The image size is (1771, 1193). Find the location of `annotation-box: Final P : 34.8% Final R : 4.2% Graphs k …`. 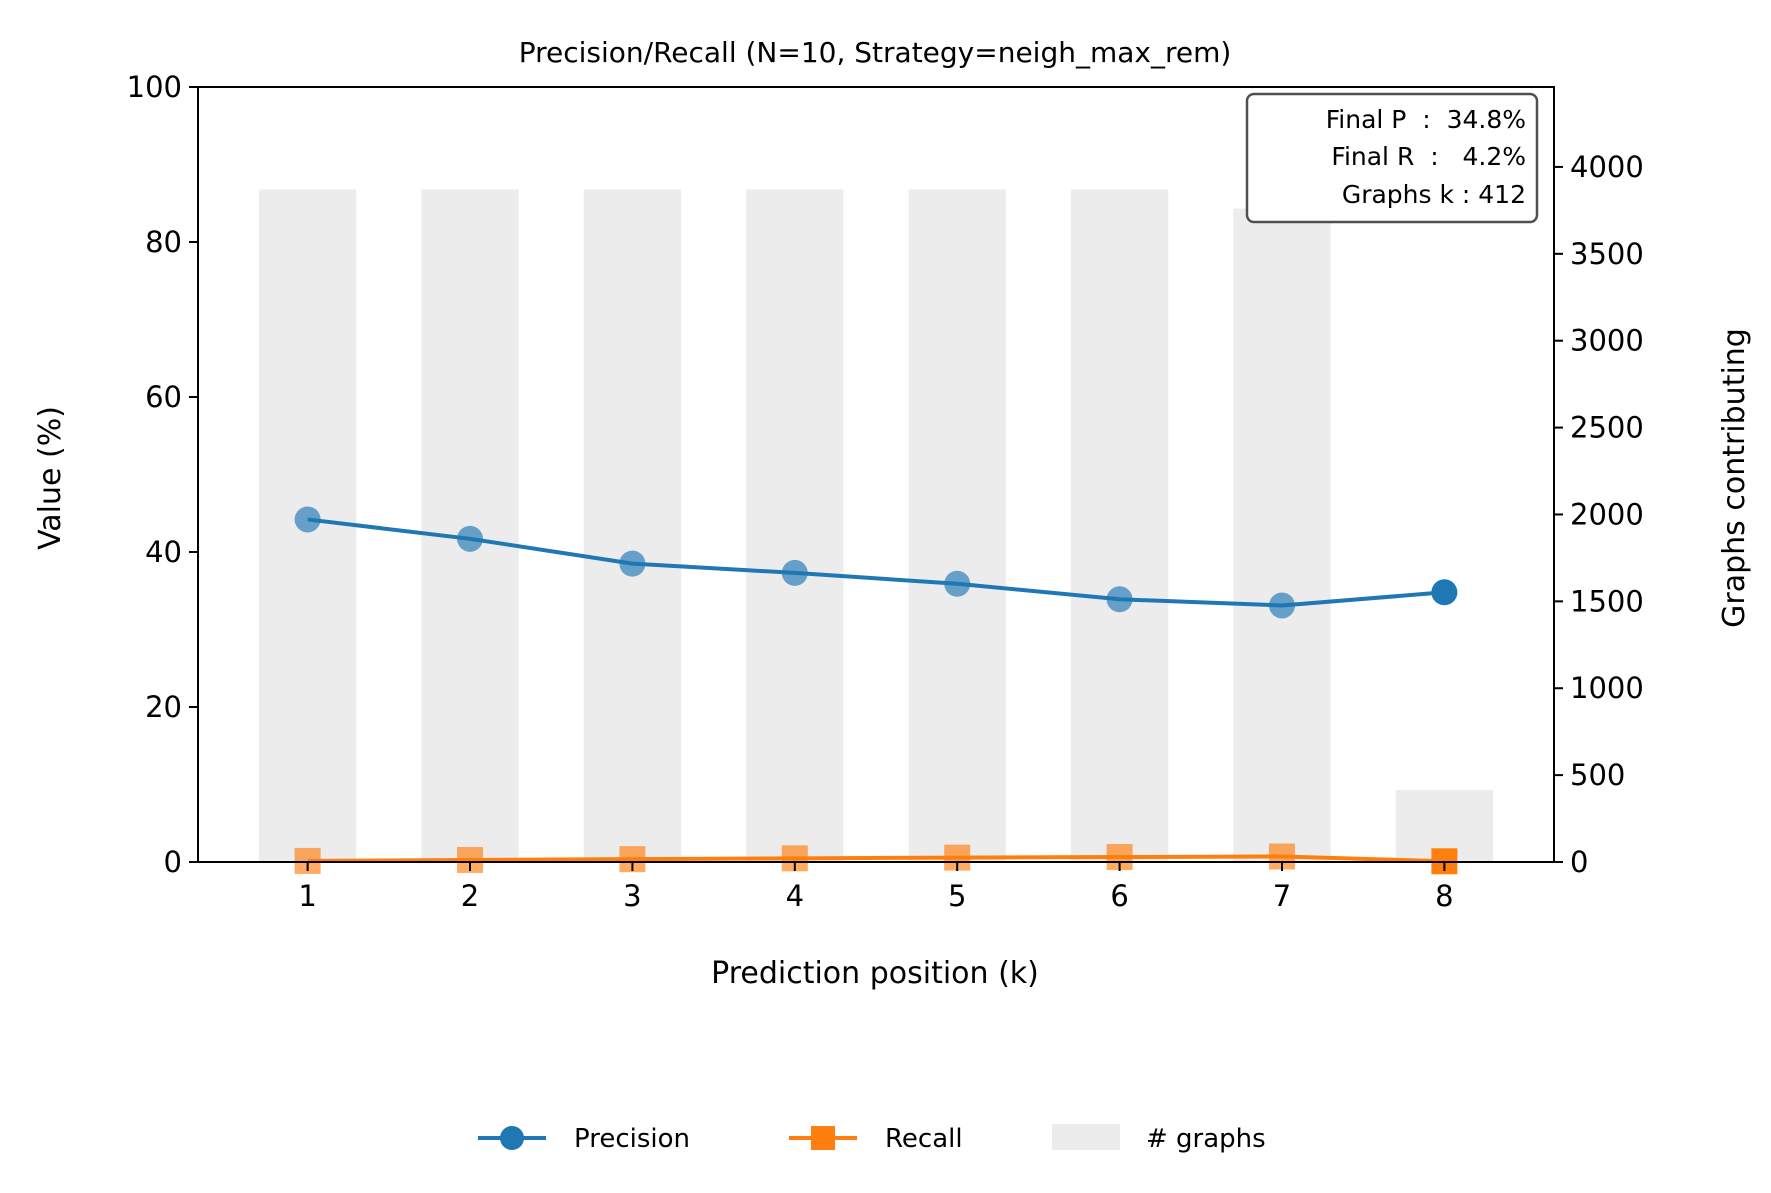

annotation-box: Final P : 34.8% Final R : 4.2% Graphs k … is located at coordinates (1392, 158).